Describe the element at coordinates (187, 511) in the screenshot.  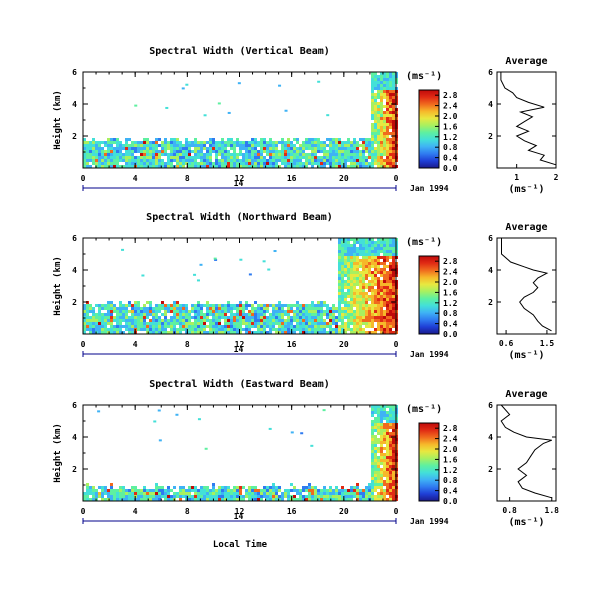
I see `x-tick-label: 8` at that location.